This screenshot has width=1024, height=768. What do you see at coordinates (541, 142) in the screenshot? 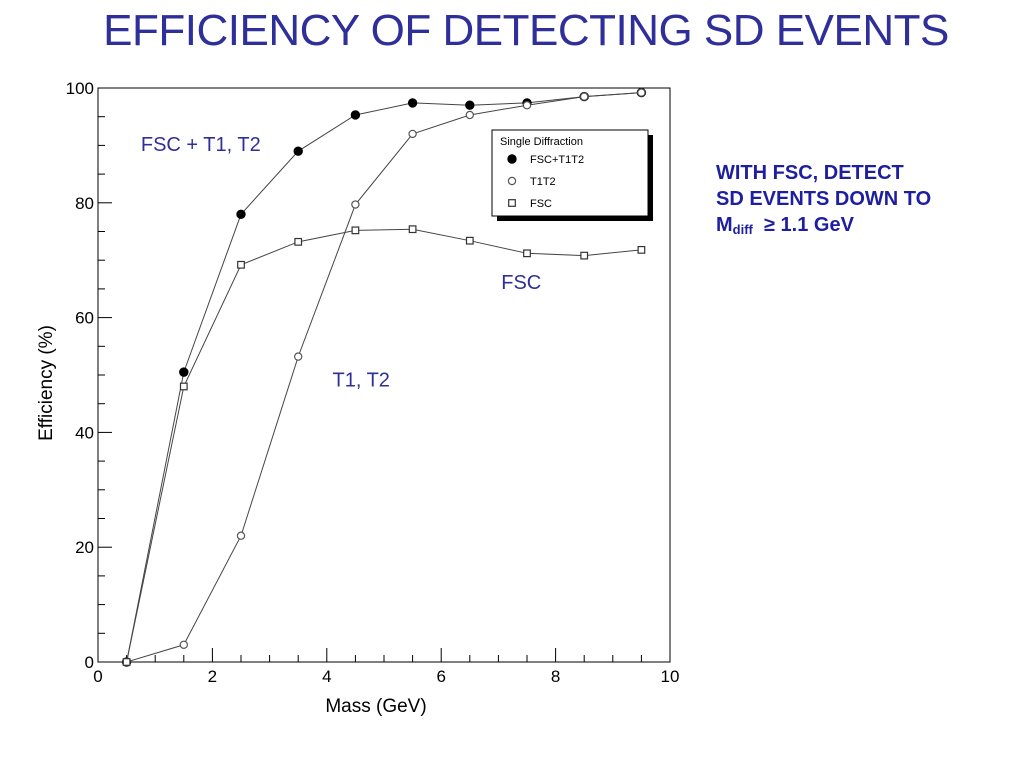
I see `legend-title: Single Diffraction` at bounding box center [541, 142].